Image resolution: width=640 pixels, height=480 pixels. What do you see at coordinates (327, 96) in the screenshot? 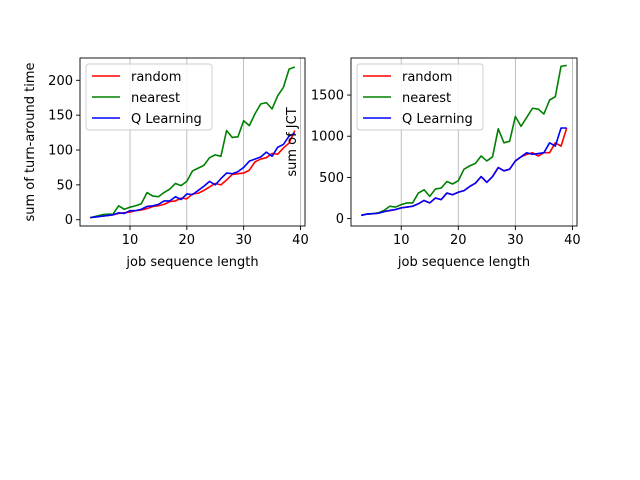
I see `y-tick-label: 1500` at bounding box center [327, 96].